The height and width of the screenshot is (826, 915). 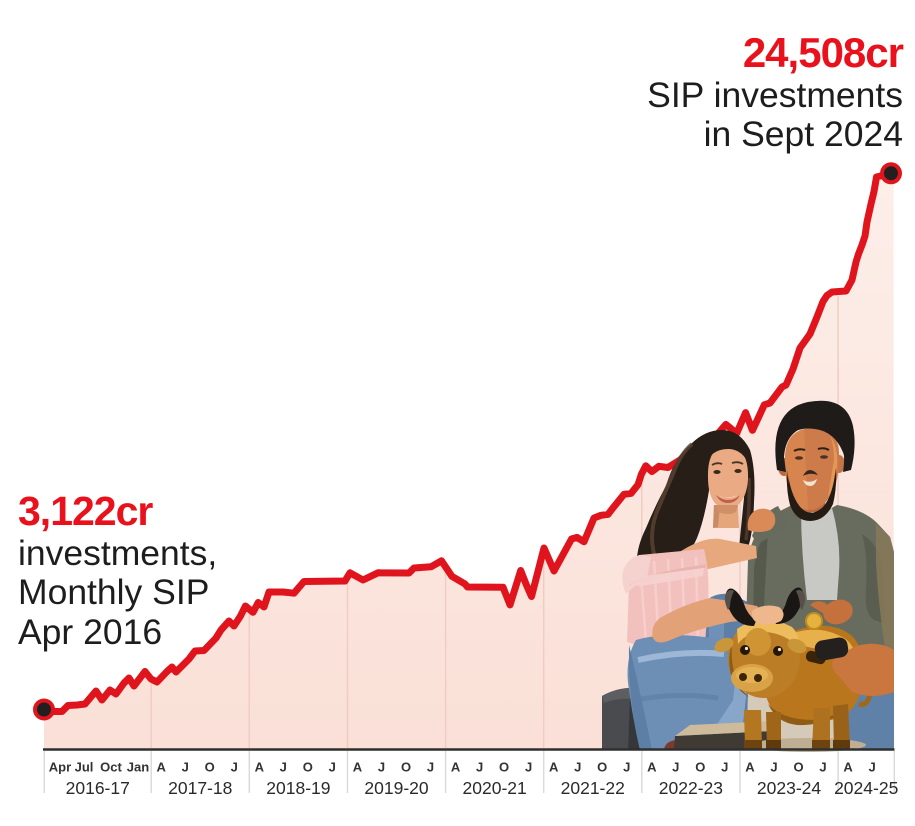 What do you see at coordinates (60, 767) in the screenshot?
I see `svg-text: Apr` at bounding box center [60, 767].